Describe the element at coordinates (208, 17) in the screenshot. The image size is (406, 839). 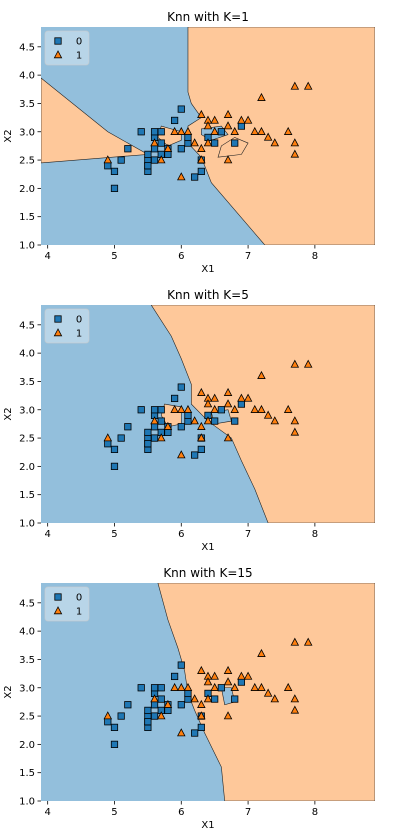
I see `chart-title: Knn with K=1` at that location.